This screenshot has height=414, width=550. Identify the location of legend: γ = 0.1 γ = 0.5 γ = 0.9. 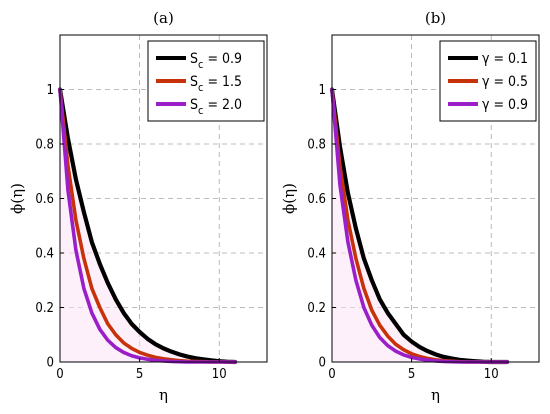
(488, 81).